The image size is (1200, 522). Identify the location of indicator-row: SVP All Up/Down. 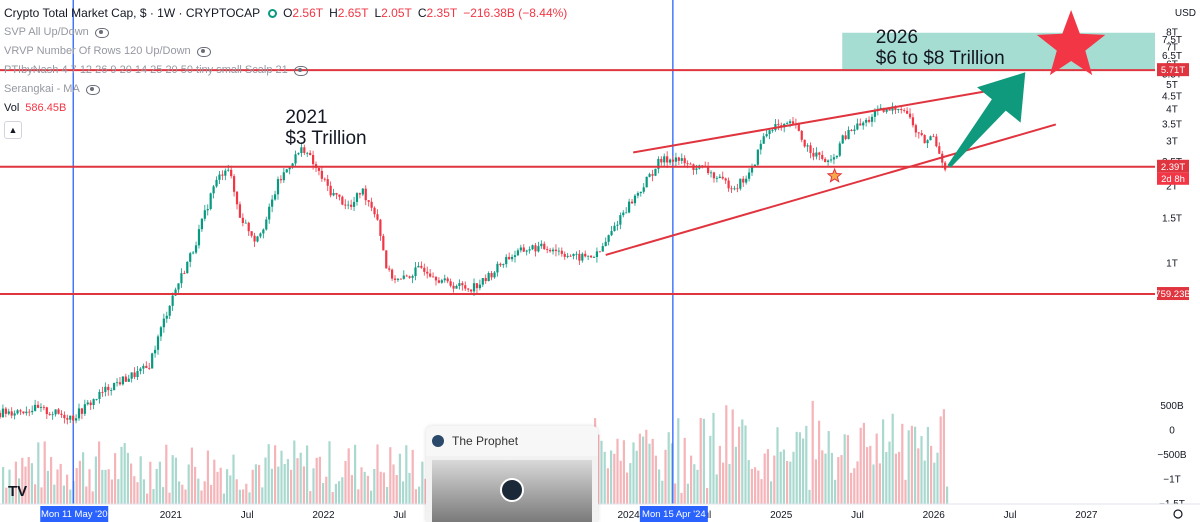
(285, 32).